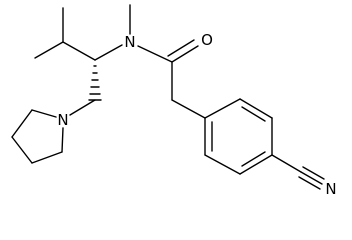 Image resolution: width=352 pixels, height=240 pixels. Describe the element at coordinates (207, 40) in the screenshot. I see `atom-label: O` at that location.